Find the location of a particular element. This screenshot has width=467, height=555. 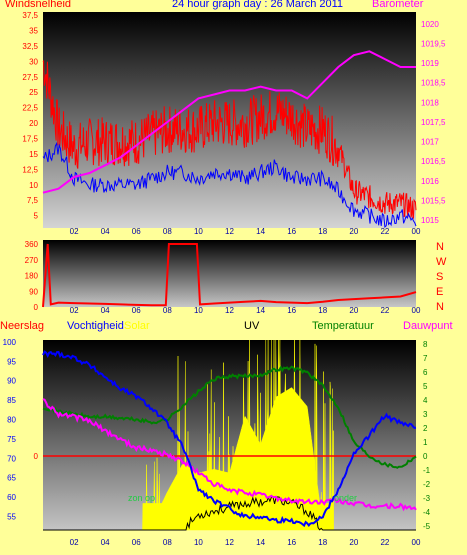

barometer-tick-label: 1015,5 is located at coordinates (433, 201).